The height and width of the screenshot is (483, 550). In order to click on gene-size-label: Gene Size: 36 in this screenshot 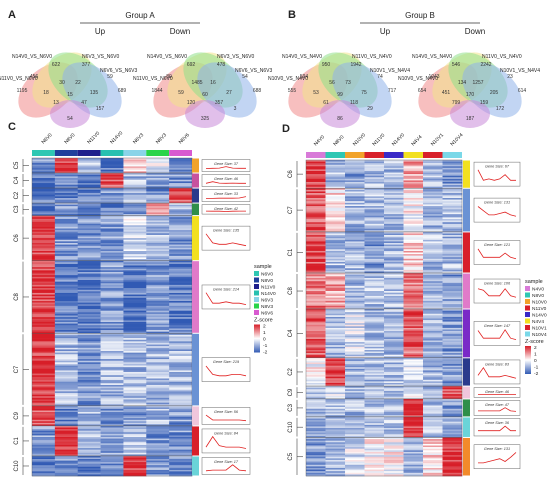, I will do `click(497, 423)`.